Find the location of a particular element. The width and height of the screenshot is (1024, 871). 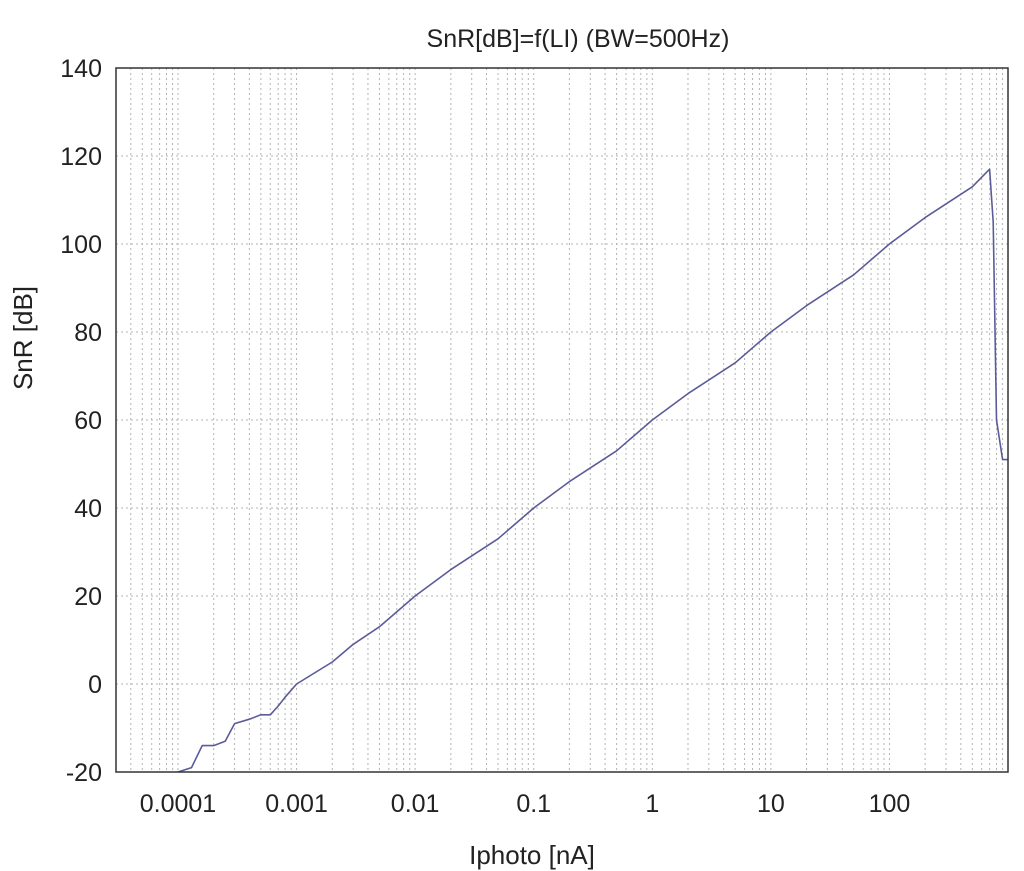

x-tick-label: 0.0001 is located at coordinates (178, 804).